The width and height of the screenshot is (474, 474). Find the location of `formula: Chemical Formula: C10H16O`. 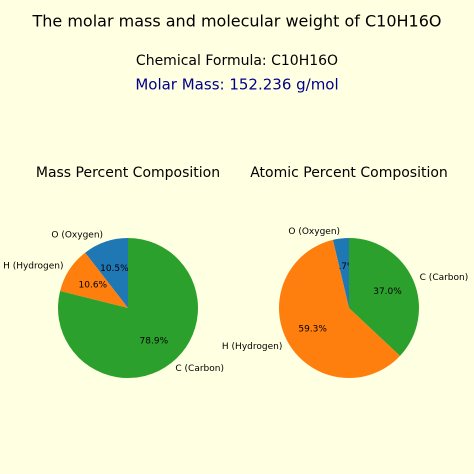

formula: Chemical Formula: C10H16O is located at coordinates (237, 61).